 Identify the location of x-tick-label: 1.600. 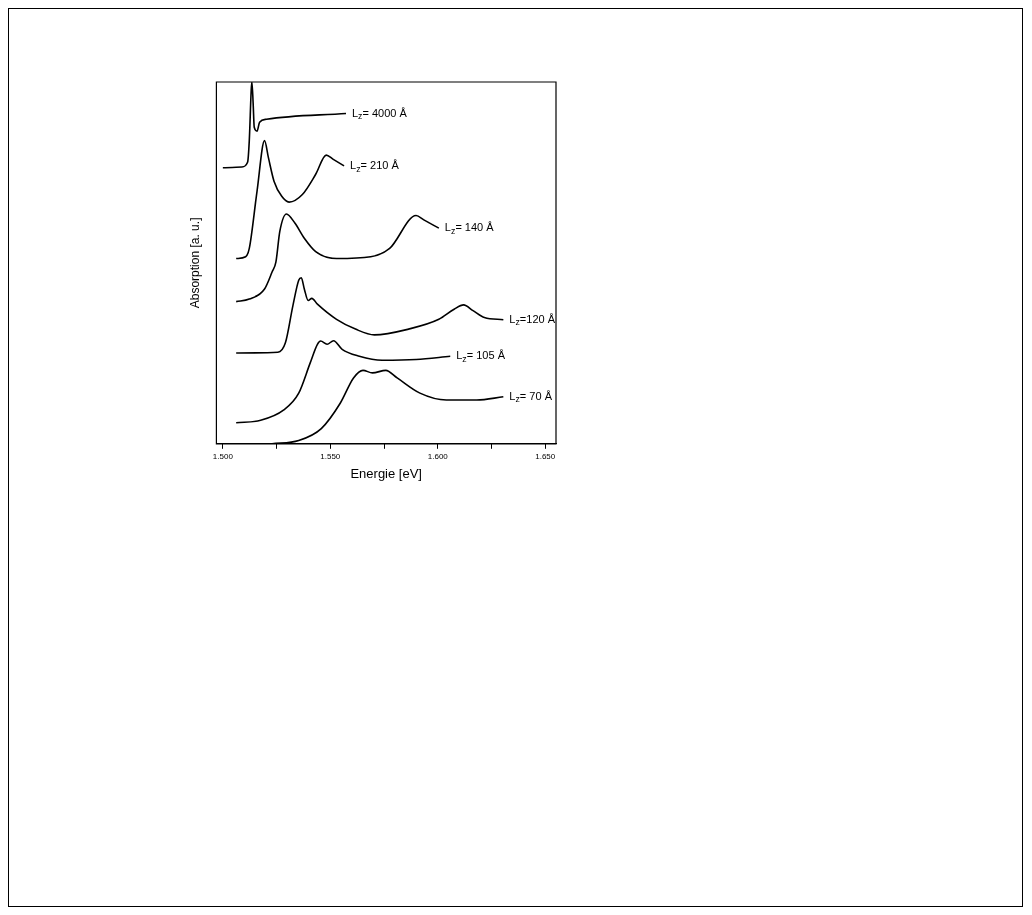
(438, 456).